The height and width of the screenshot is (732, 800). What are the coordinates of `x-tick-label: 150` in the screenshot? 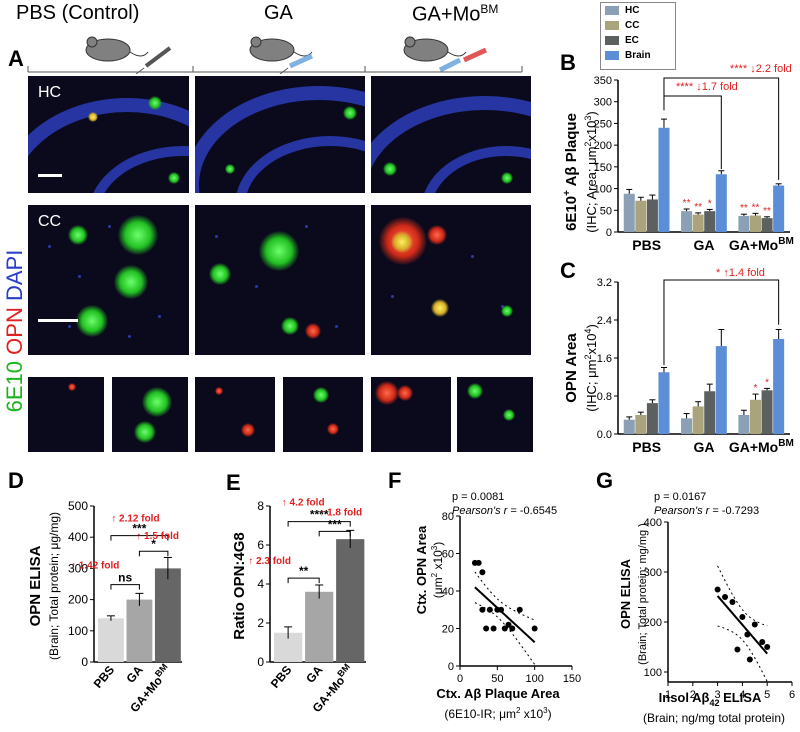 It's located at (572, 679).